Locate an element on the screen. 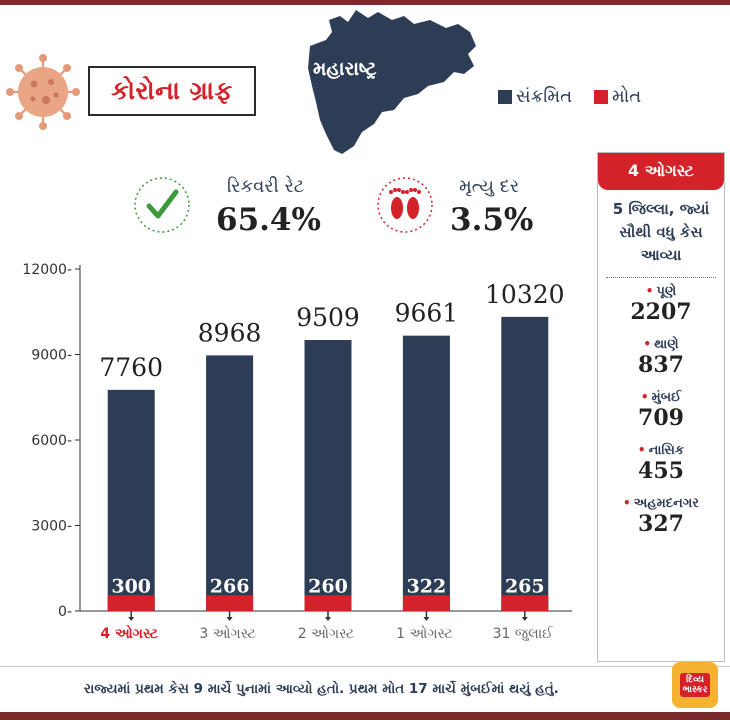 The height and width of the screenshot is (720, 730). district-item: • મુંબઈ 709 is located at coordinates (661, 410).